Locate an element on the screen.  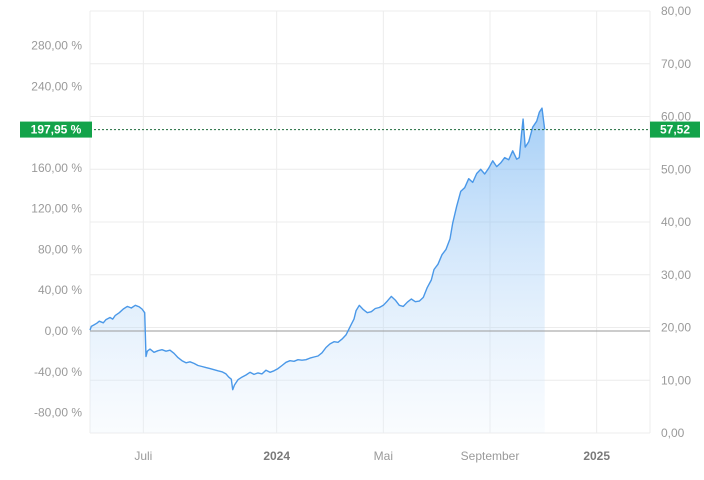
y-right-tick-label: 70,00 is located at coordinates (676, 64).